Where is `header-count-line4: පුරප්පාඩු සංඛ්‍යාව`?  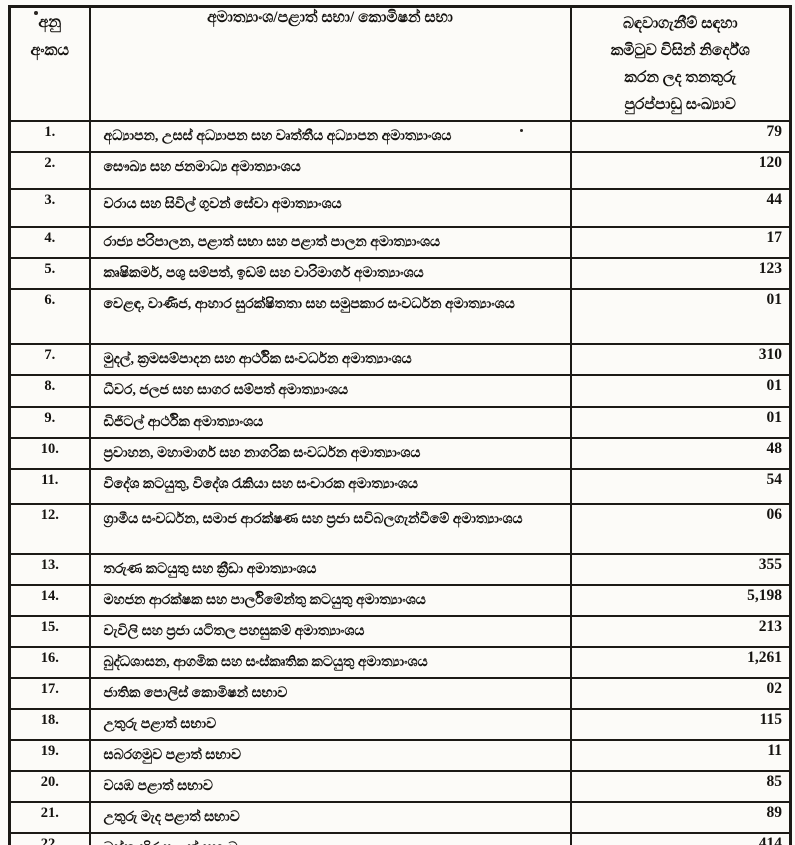 header-count-line4: පුරප්පාඩු සංඛ්‍යාව is located at coordinates (680, 104).